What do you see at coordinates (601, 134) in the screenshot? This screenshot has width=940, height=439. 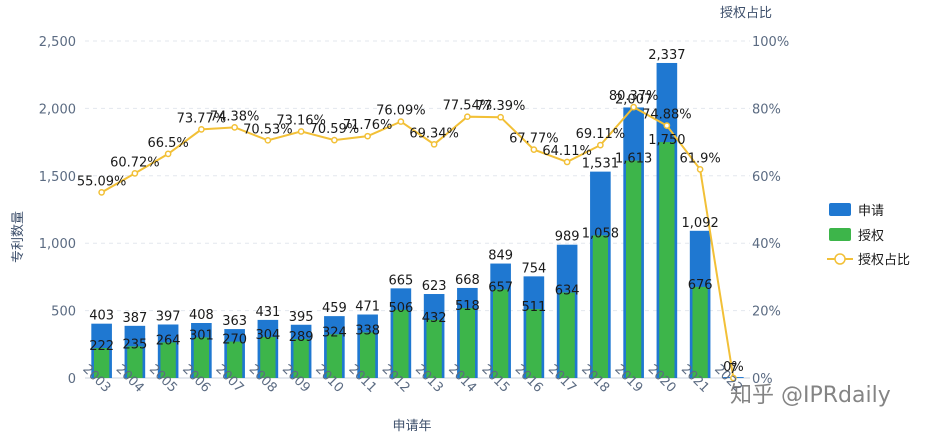 I see `ratio-value-label: 69.11%` at bounding box center [601, 134].